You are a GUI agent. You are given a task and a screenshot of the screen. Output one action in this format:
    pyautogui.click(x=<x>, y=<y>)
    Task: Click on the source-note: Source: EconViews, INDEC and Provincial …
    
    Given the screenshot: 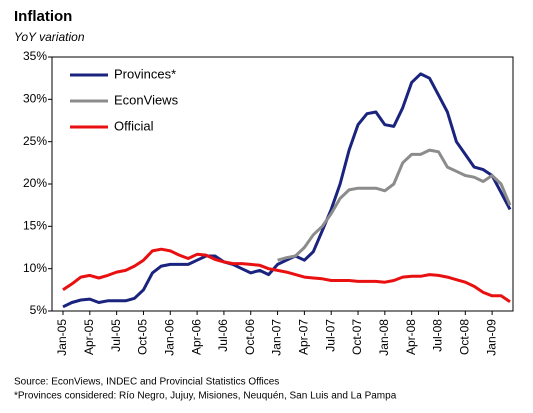 What is the action you would take?
    pyautogui.click(x=146, y=382)
    